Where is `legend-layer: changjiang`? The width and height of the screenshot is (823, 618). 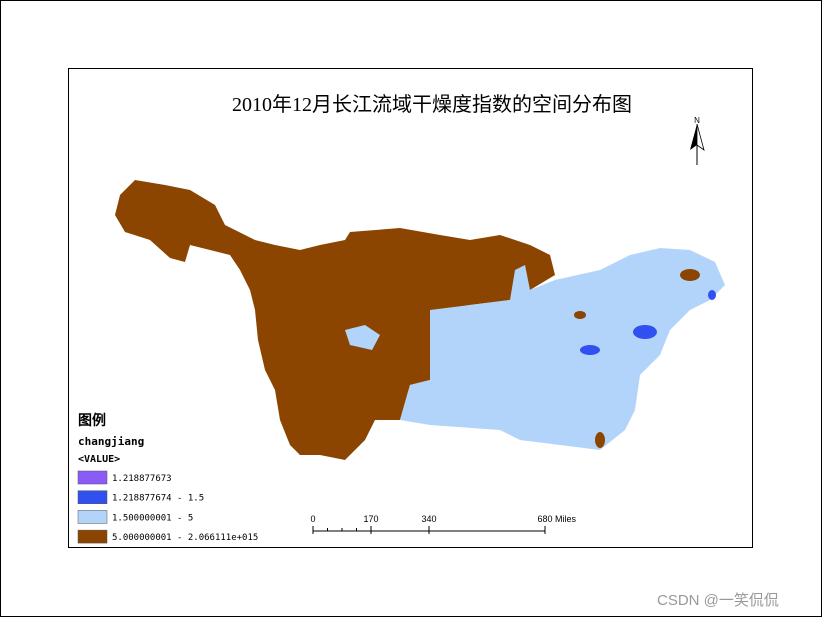 legend-layer: changjiang is located at coordinates (111, 441).